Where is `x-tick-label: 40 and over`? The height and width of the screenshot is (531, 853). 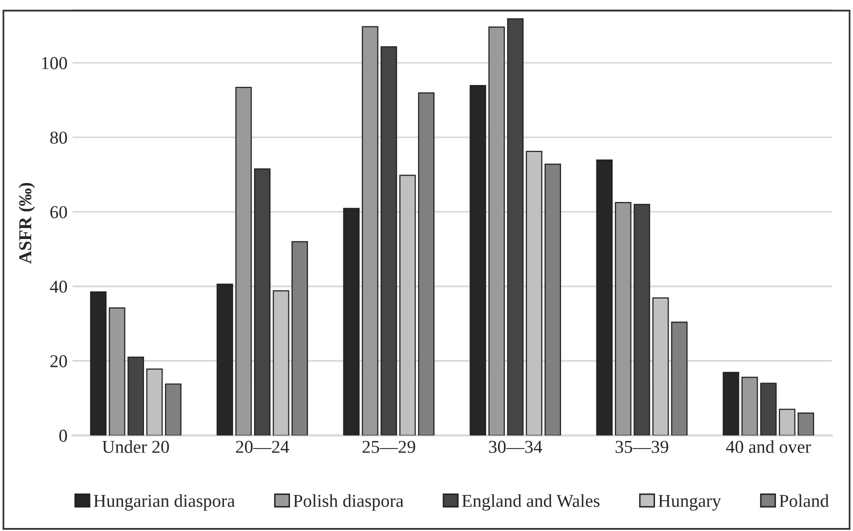 x-tick-label: 40 and over is located at coordinates (768, 446).